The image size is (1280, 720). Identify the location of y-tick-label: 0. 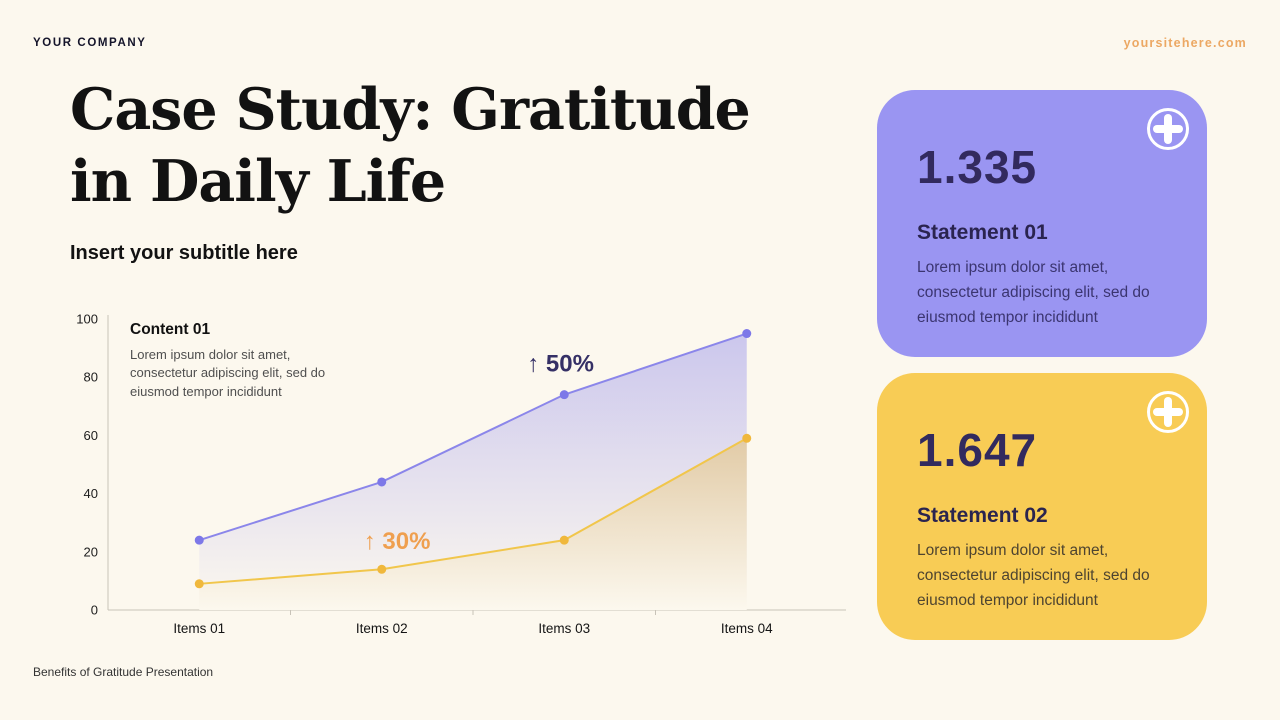
(94, 610).